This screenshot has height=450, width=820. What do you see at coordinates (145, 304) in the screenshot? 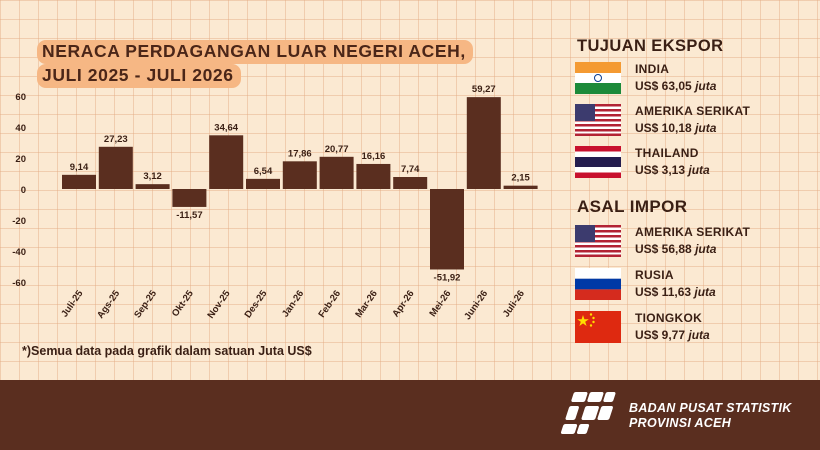
I see `x-tick-label: Sep-25` at bounding box center [145, 304].